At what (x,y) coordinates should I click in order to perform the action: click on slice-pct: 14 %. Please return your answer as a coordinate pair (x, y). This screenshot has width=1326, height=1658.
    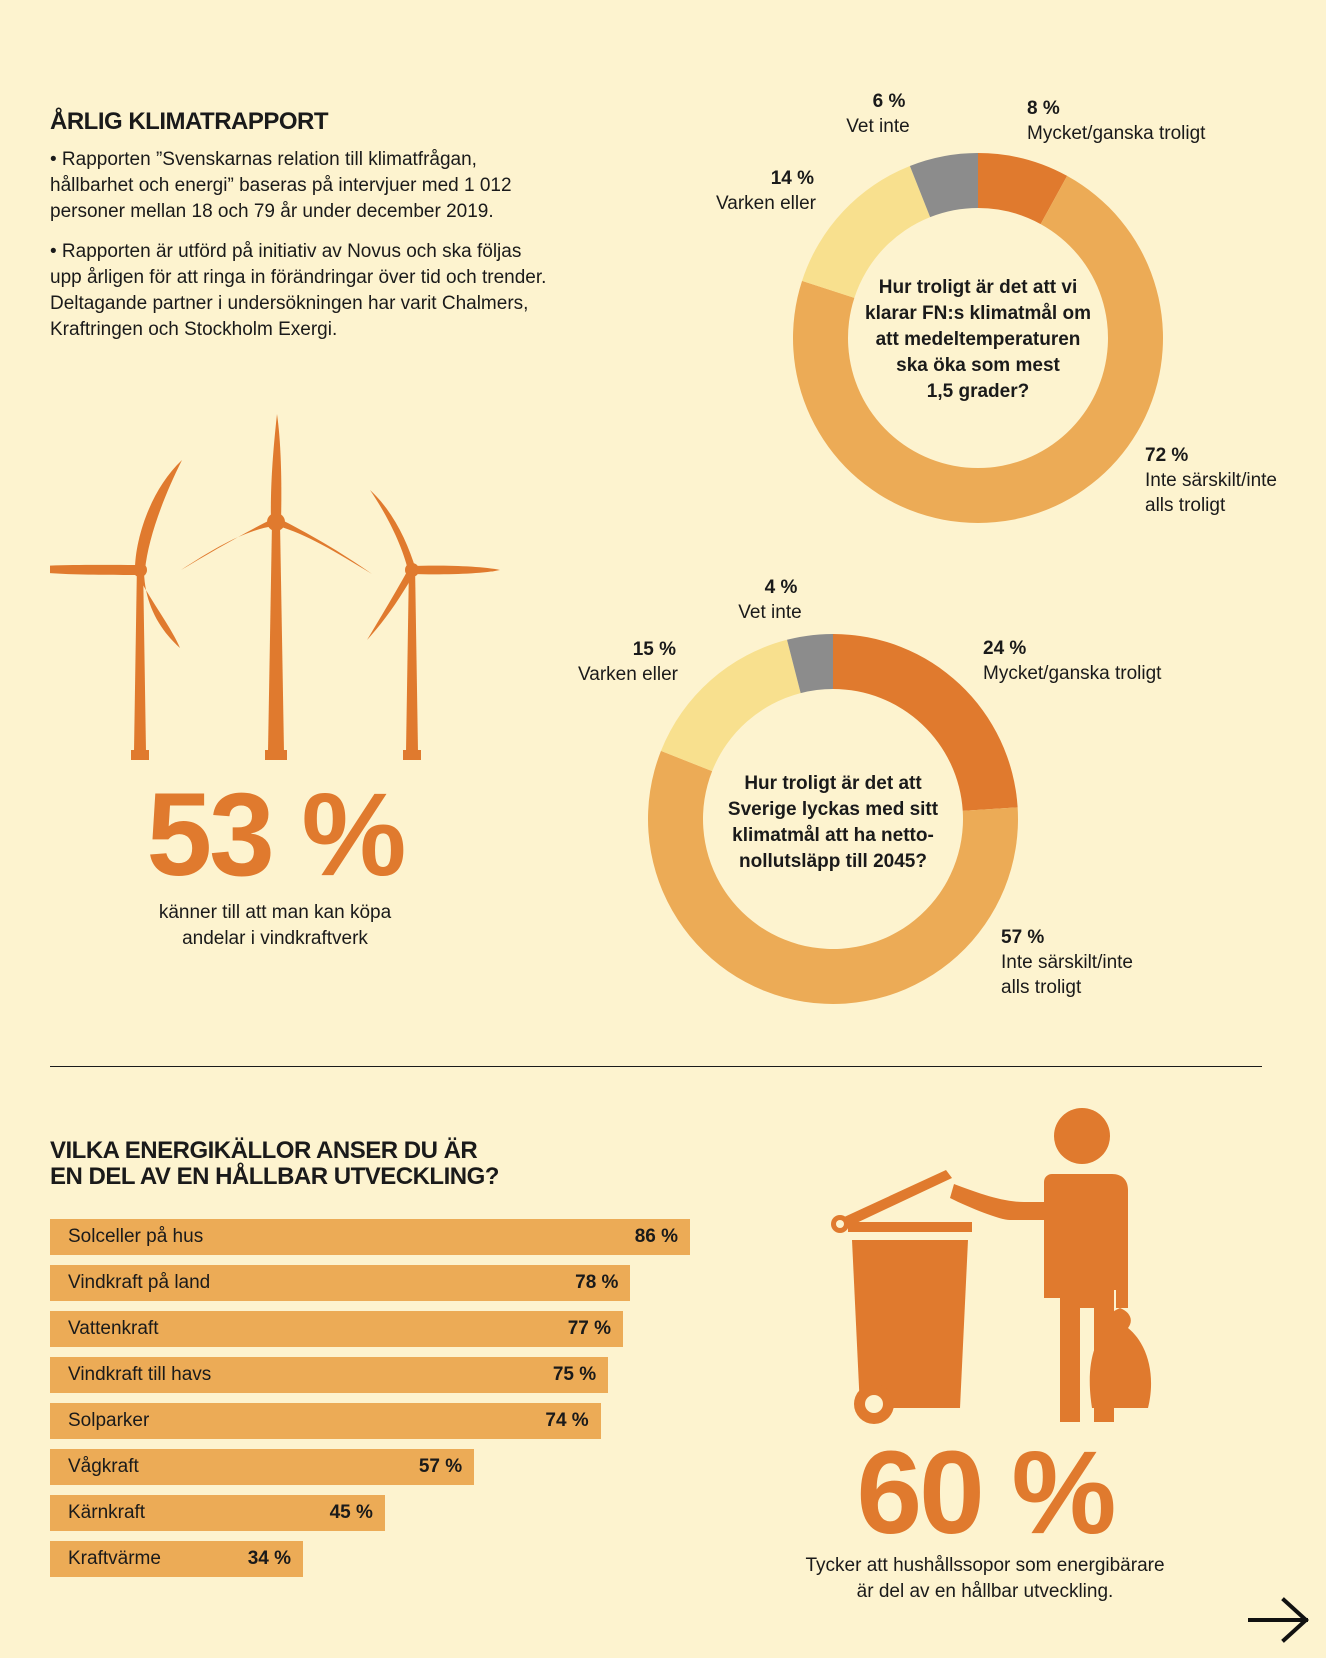
    Looking at the image, I should click on (792, 178).